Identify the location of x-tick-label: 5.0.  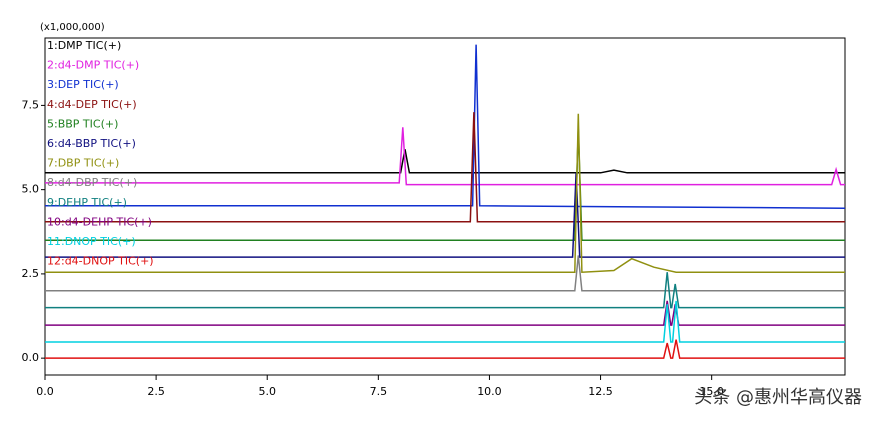
(267, 391).